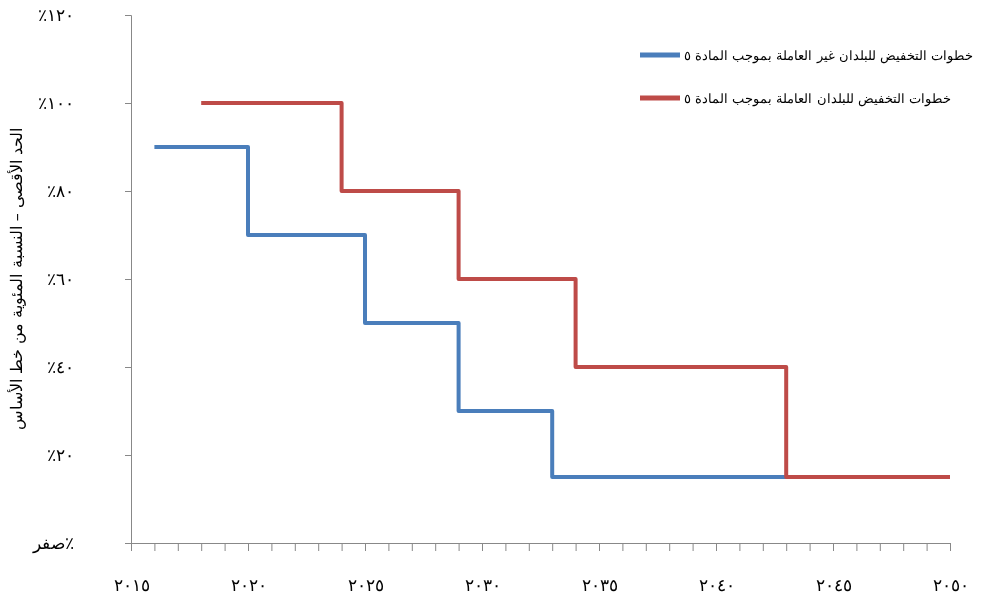 The image size is (1005, 602). I want to click on y-tick-label: ٪٤٠, so click(61, 367).